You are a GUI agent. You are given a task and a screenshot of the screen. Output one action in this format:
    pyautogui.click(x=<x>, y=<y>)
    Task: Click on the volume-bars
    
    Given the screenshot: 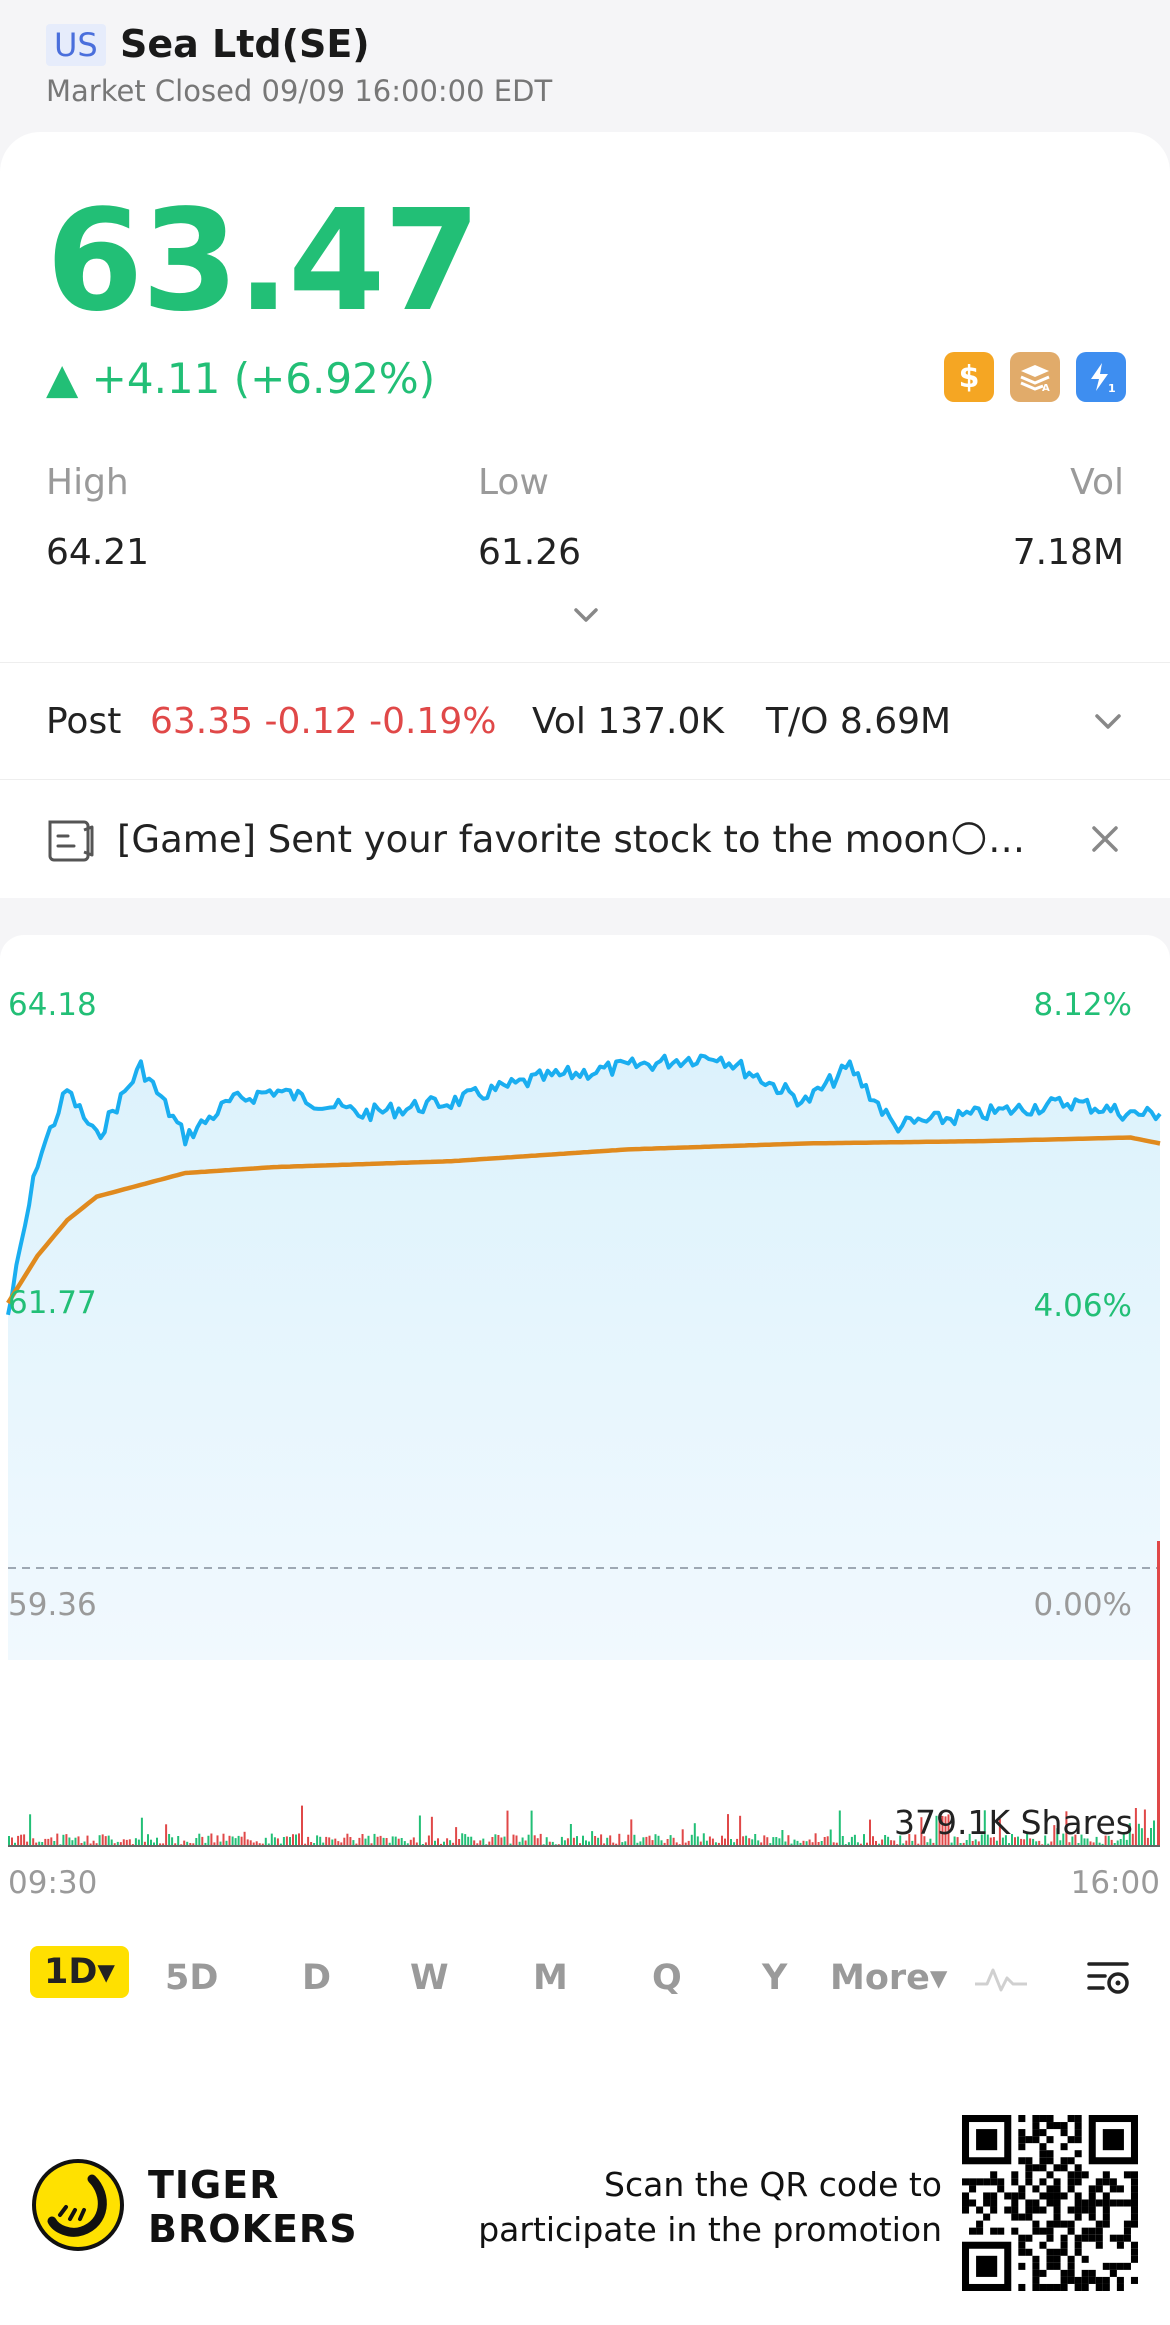 What is the action you would take?
    pyautogui.click(x=584, y=1693)
    